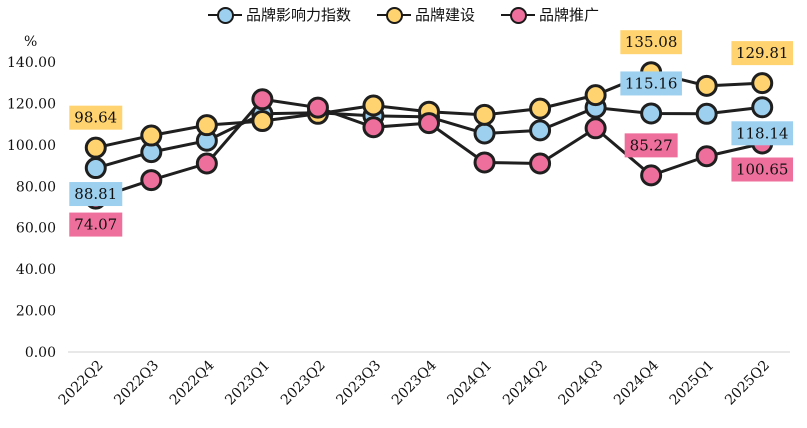 The height and width of the screenshot is (428, 807). I want to click on data-label: 88.81, so click(95, 194).